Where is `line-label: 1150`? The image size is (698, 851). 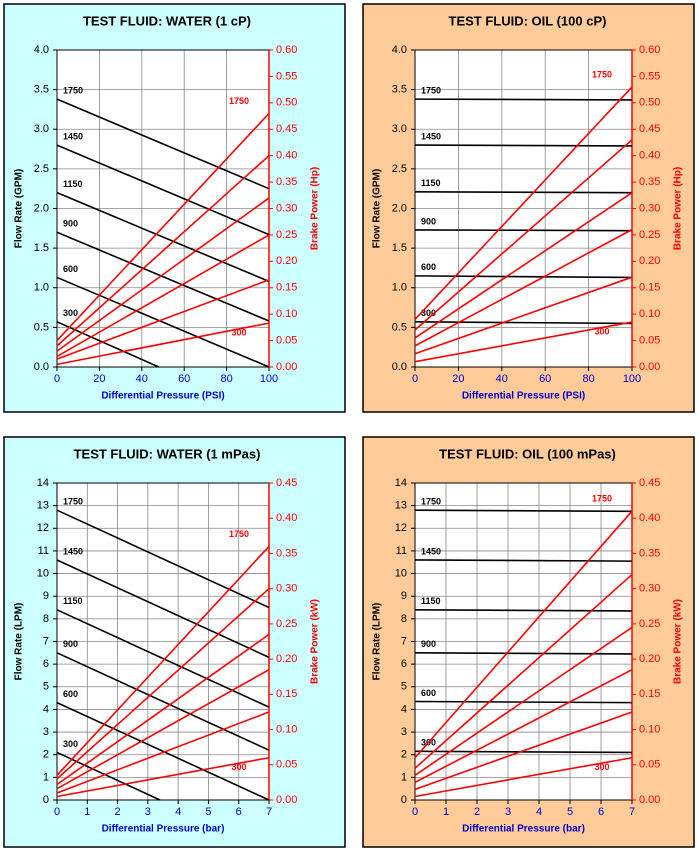
line-label: 1150 is located at coordinates (431, 183).